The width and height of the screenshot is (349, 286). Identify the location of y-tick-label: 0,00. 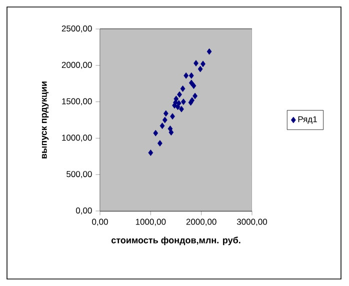
(84, 210).